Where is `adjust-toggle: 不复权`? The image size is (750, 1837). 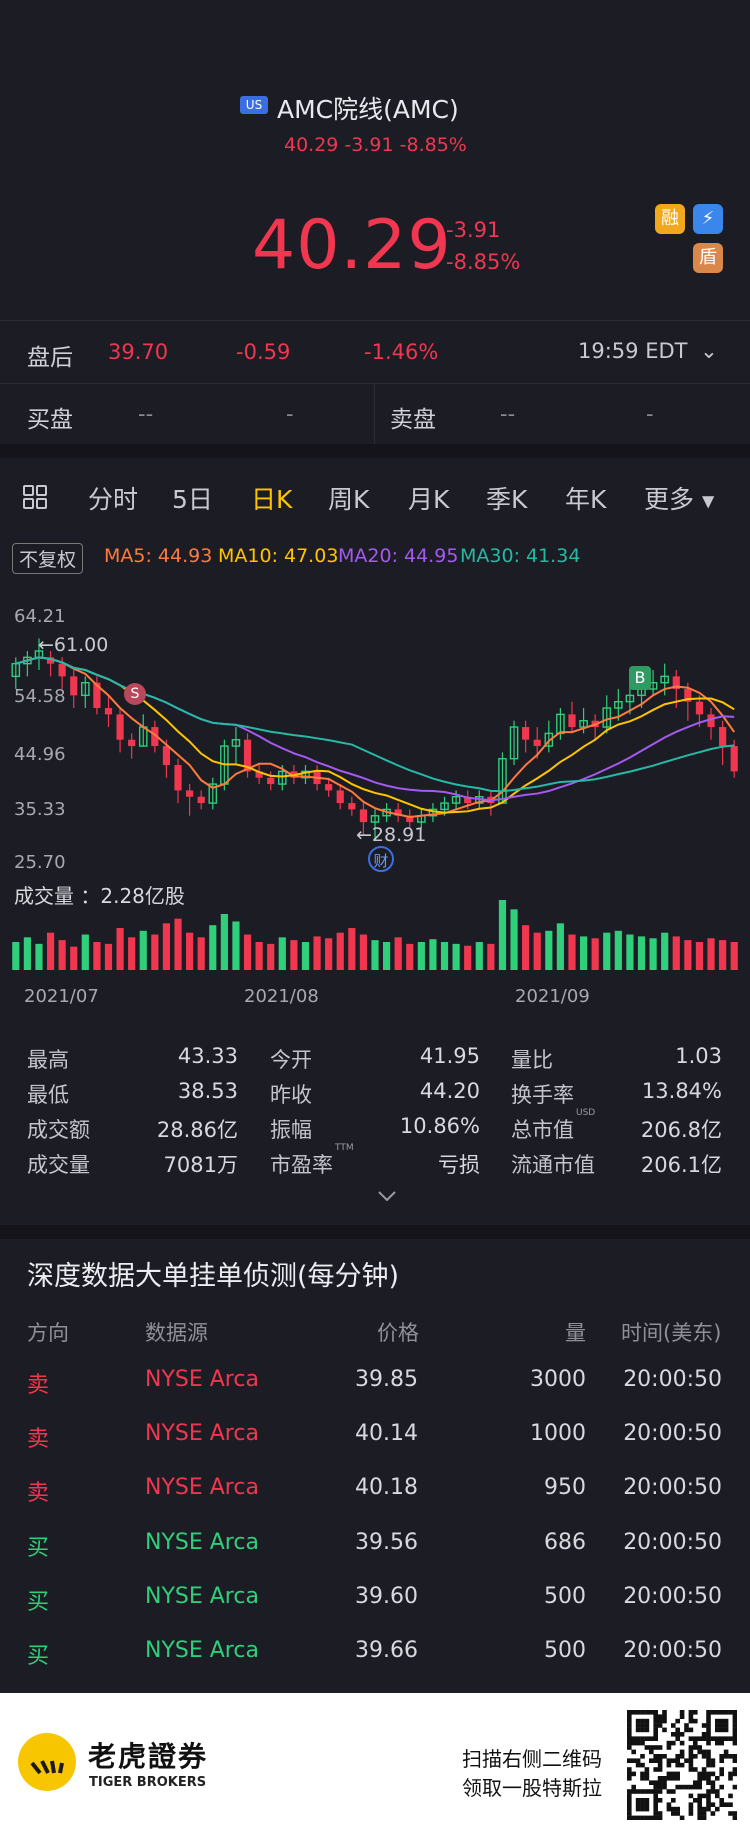
adjust-toggle: 不复权 is located at coordinates (48, 558).